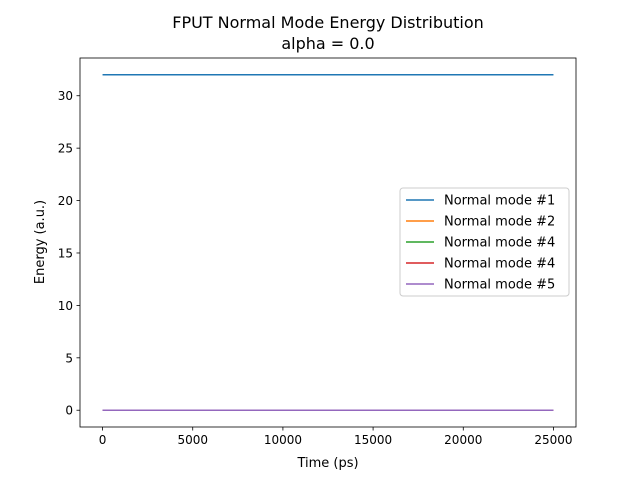 This screenshot has height=480, width=640. I want to click on x-tick-label: 10000, so click(283, 440).